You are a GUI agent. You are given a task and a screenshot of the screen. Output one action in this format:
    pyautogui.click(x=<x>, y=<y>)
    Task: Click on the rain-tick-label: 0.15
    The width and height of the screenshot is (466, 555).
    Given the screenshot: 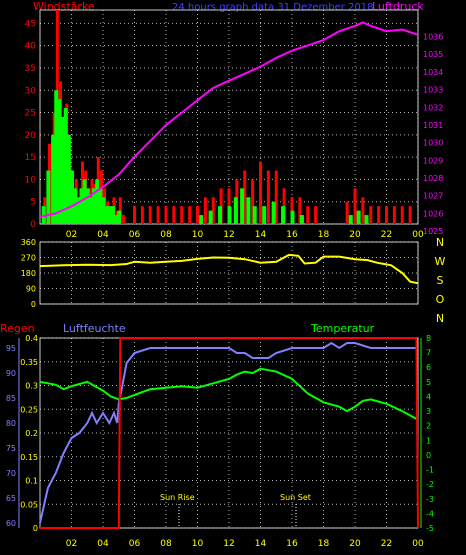 What is the action you would take?
    pyautogui.click(x=29, y=457)
    